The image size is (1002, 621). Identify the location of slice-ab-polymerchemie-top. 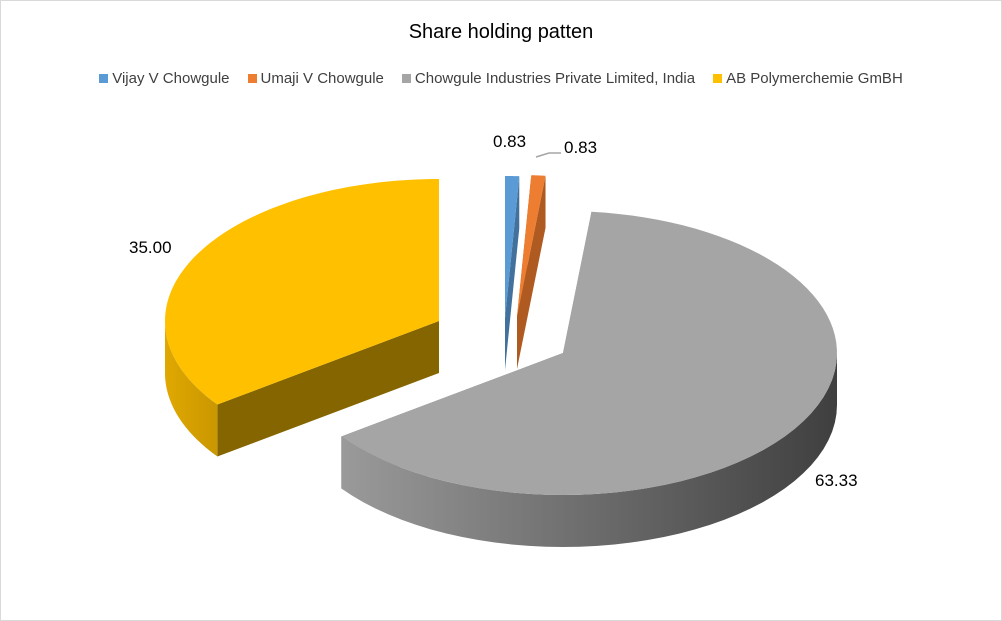
(302, 292).